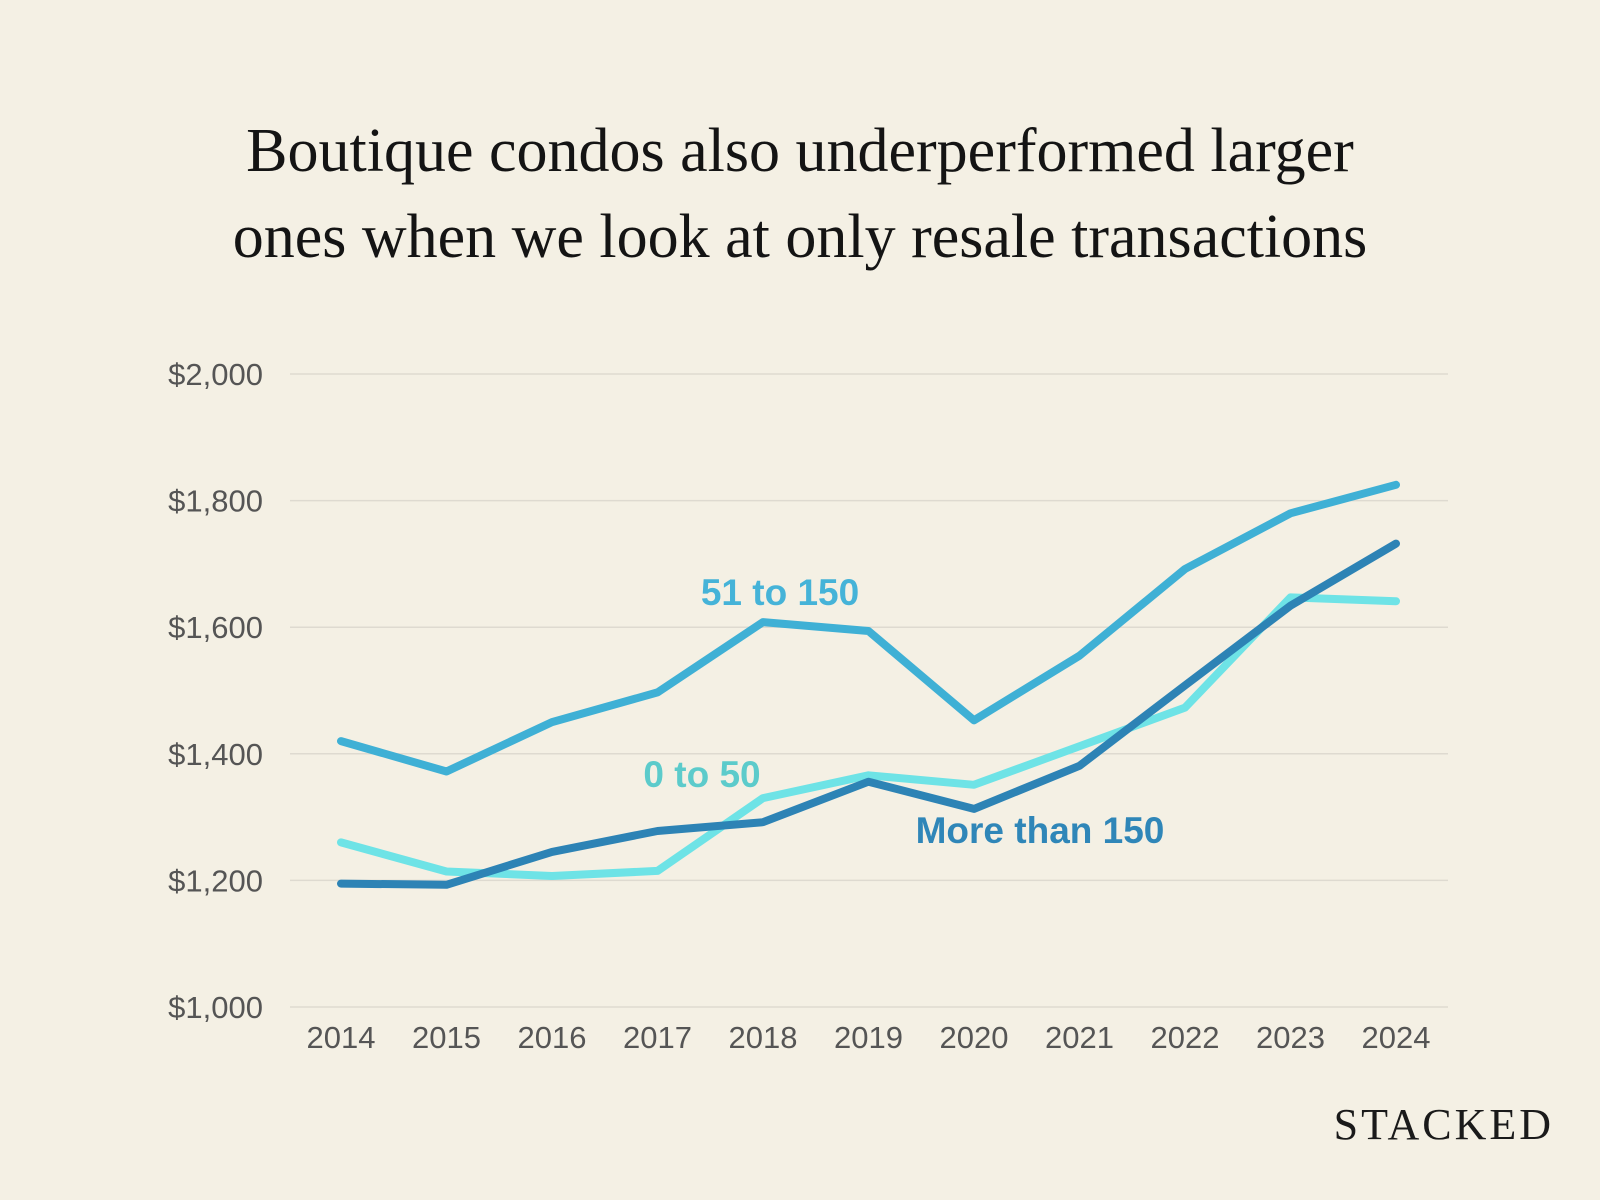 This screenshot has width=1600, height=1200. What do you see at coordinates (1396, 1037) in the screenshot?
I see `x-tick-label: 2024` at bounding box center [1396, 1037].